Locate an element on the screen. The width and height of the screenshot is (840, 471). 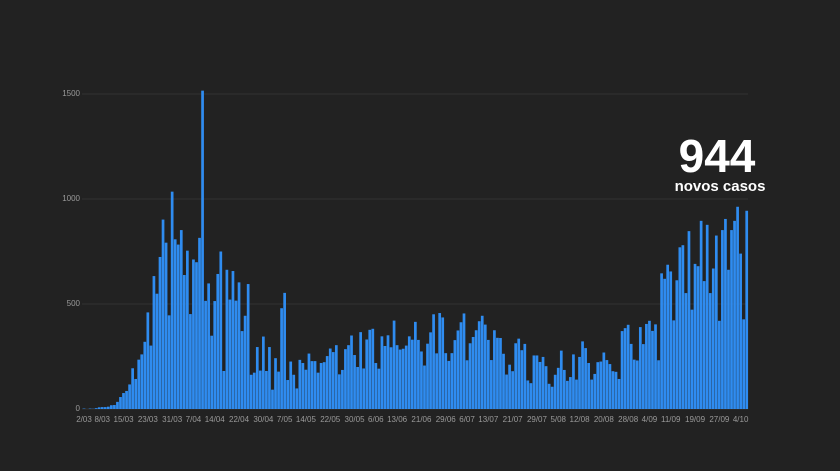
y-tick-label: 0 is located at coordinates (78, 408).